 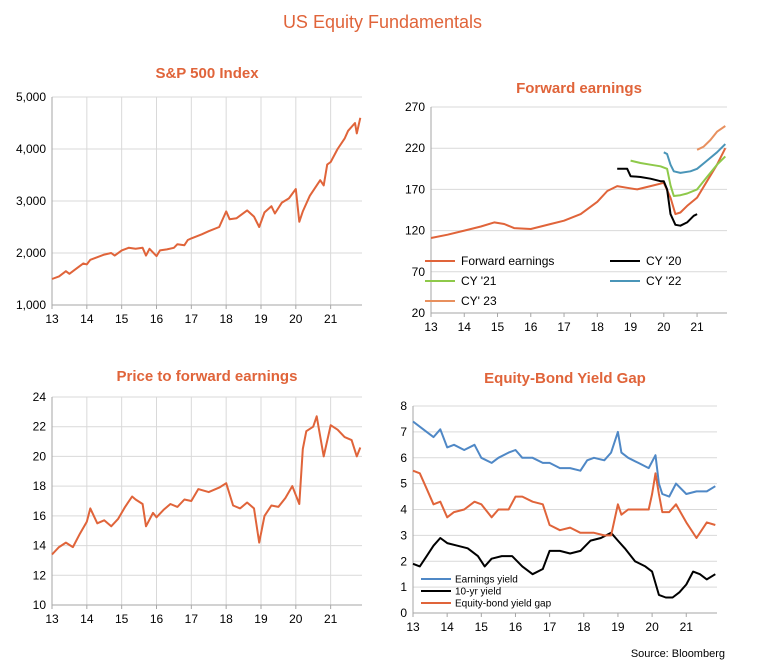 What do you see at coordinates (31, 305) in the screenshot?
I see `y-tick-label: 1,000` at bounding box center [31, 305].